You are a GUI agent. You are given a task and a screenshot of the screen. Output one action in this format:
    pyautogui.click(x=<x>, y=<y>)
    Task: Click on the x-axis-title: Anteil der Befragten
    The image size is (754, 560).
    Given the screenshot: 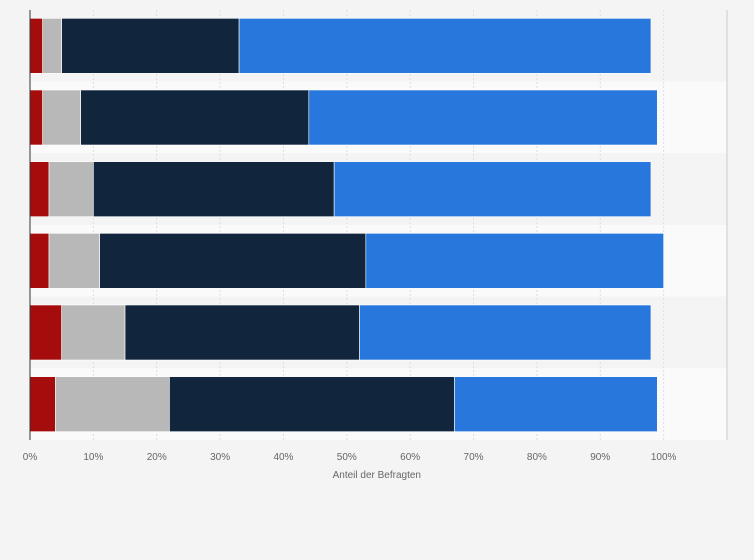 What is the action you would take?
    pyautogui.click(x=377, y=475)
    